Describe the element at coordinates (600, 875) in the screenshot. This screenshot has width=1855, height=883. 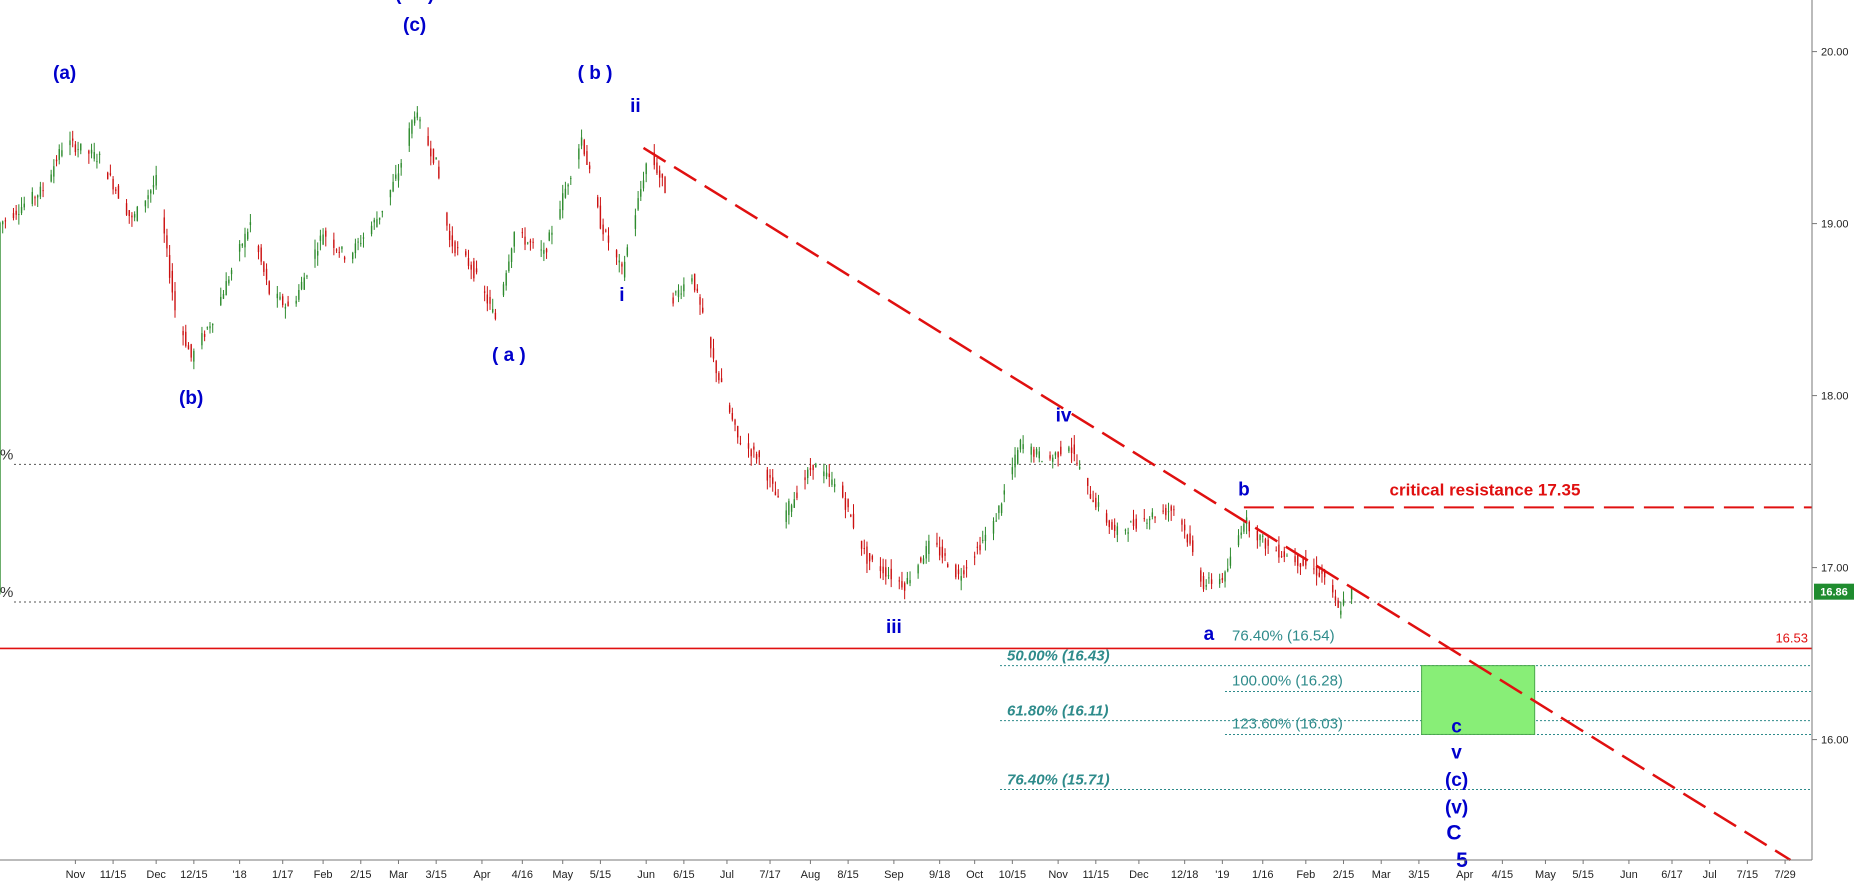
I see `x-tick-label: 5/15` at that location.